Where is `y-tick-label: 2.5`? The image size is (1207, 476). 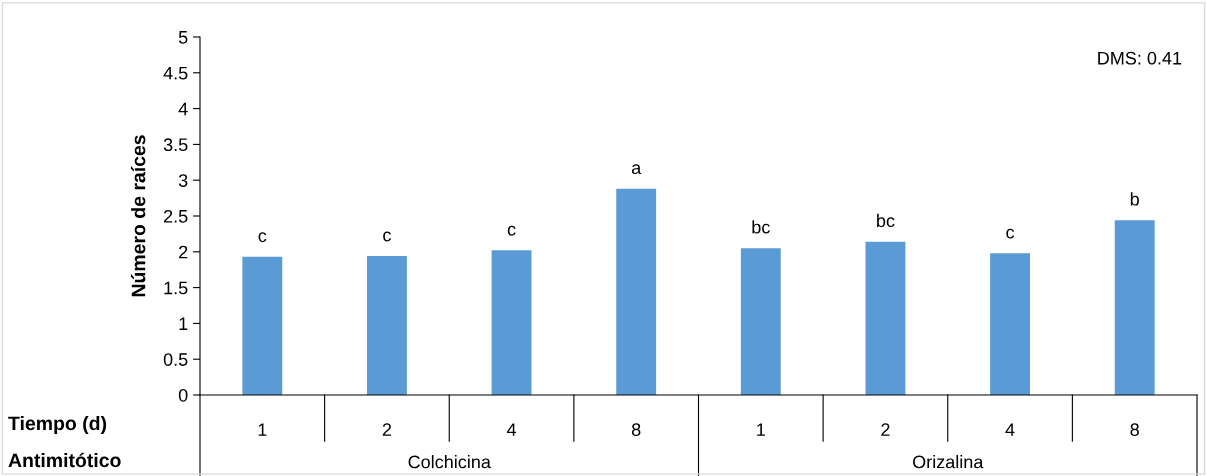 y-tick-label: 2.5 is located at coordinates (176, 216).